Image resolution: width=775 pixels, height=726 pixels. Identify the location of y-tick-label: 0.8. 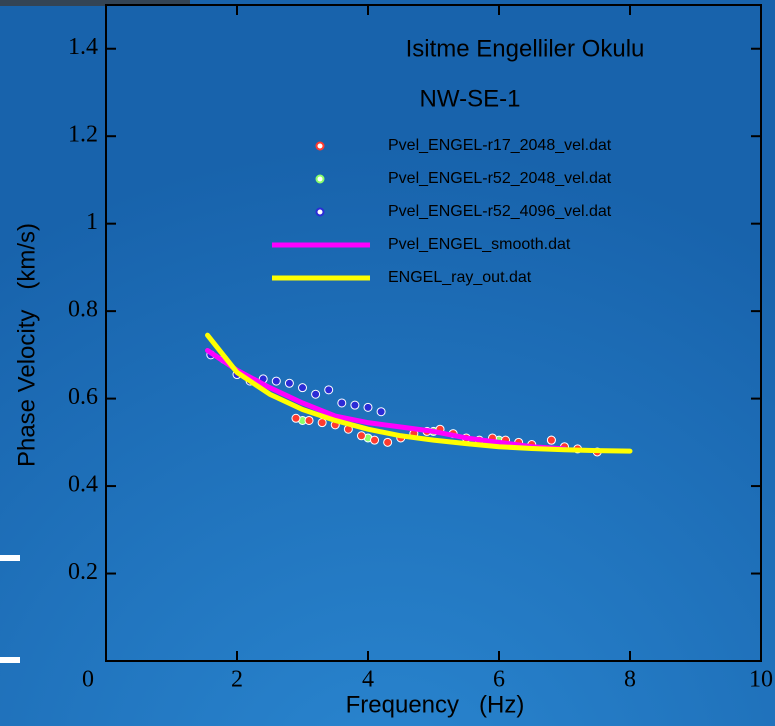
(83, 310).